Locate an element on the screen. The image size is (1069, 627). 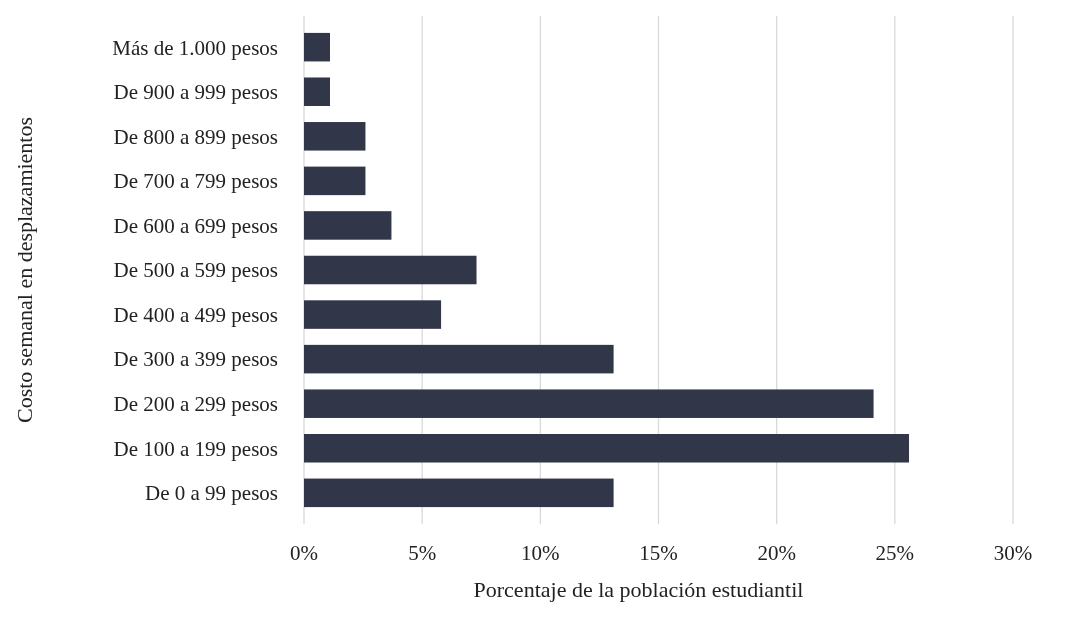
y-tick-label: De 200 a 299 pesos is located at coordinates (195, 404).